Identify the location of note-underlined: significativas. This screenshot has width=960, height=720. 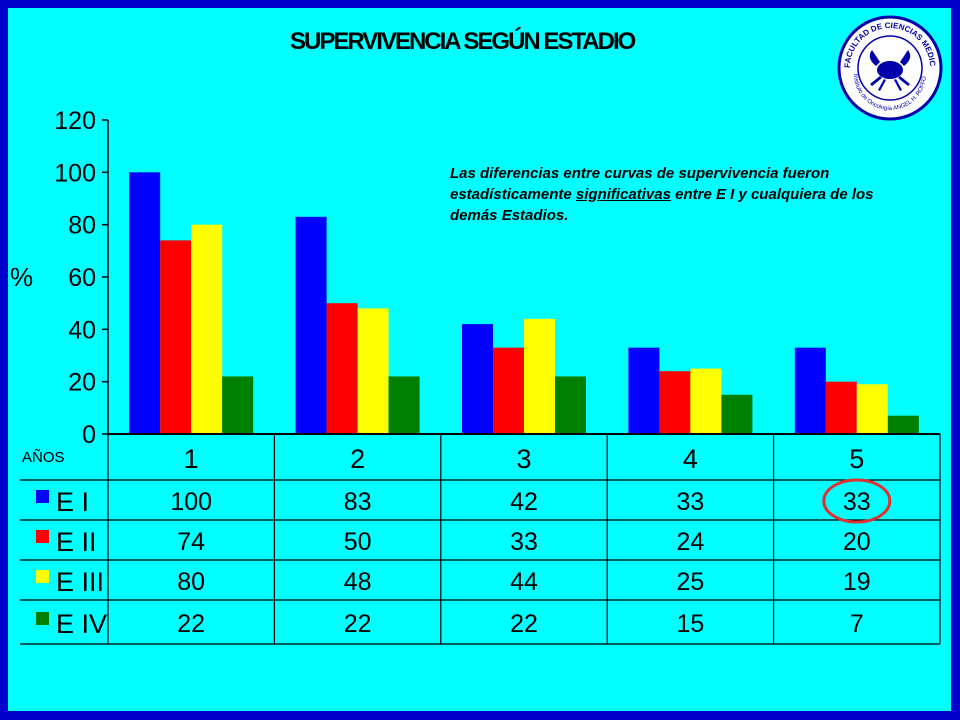
(623, 194).